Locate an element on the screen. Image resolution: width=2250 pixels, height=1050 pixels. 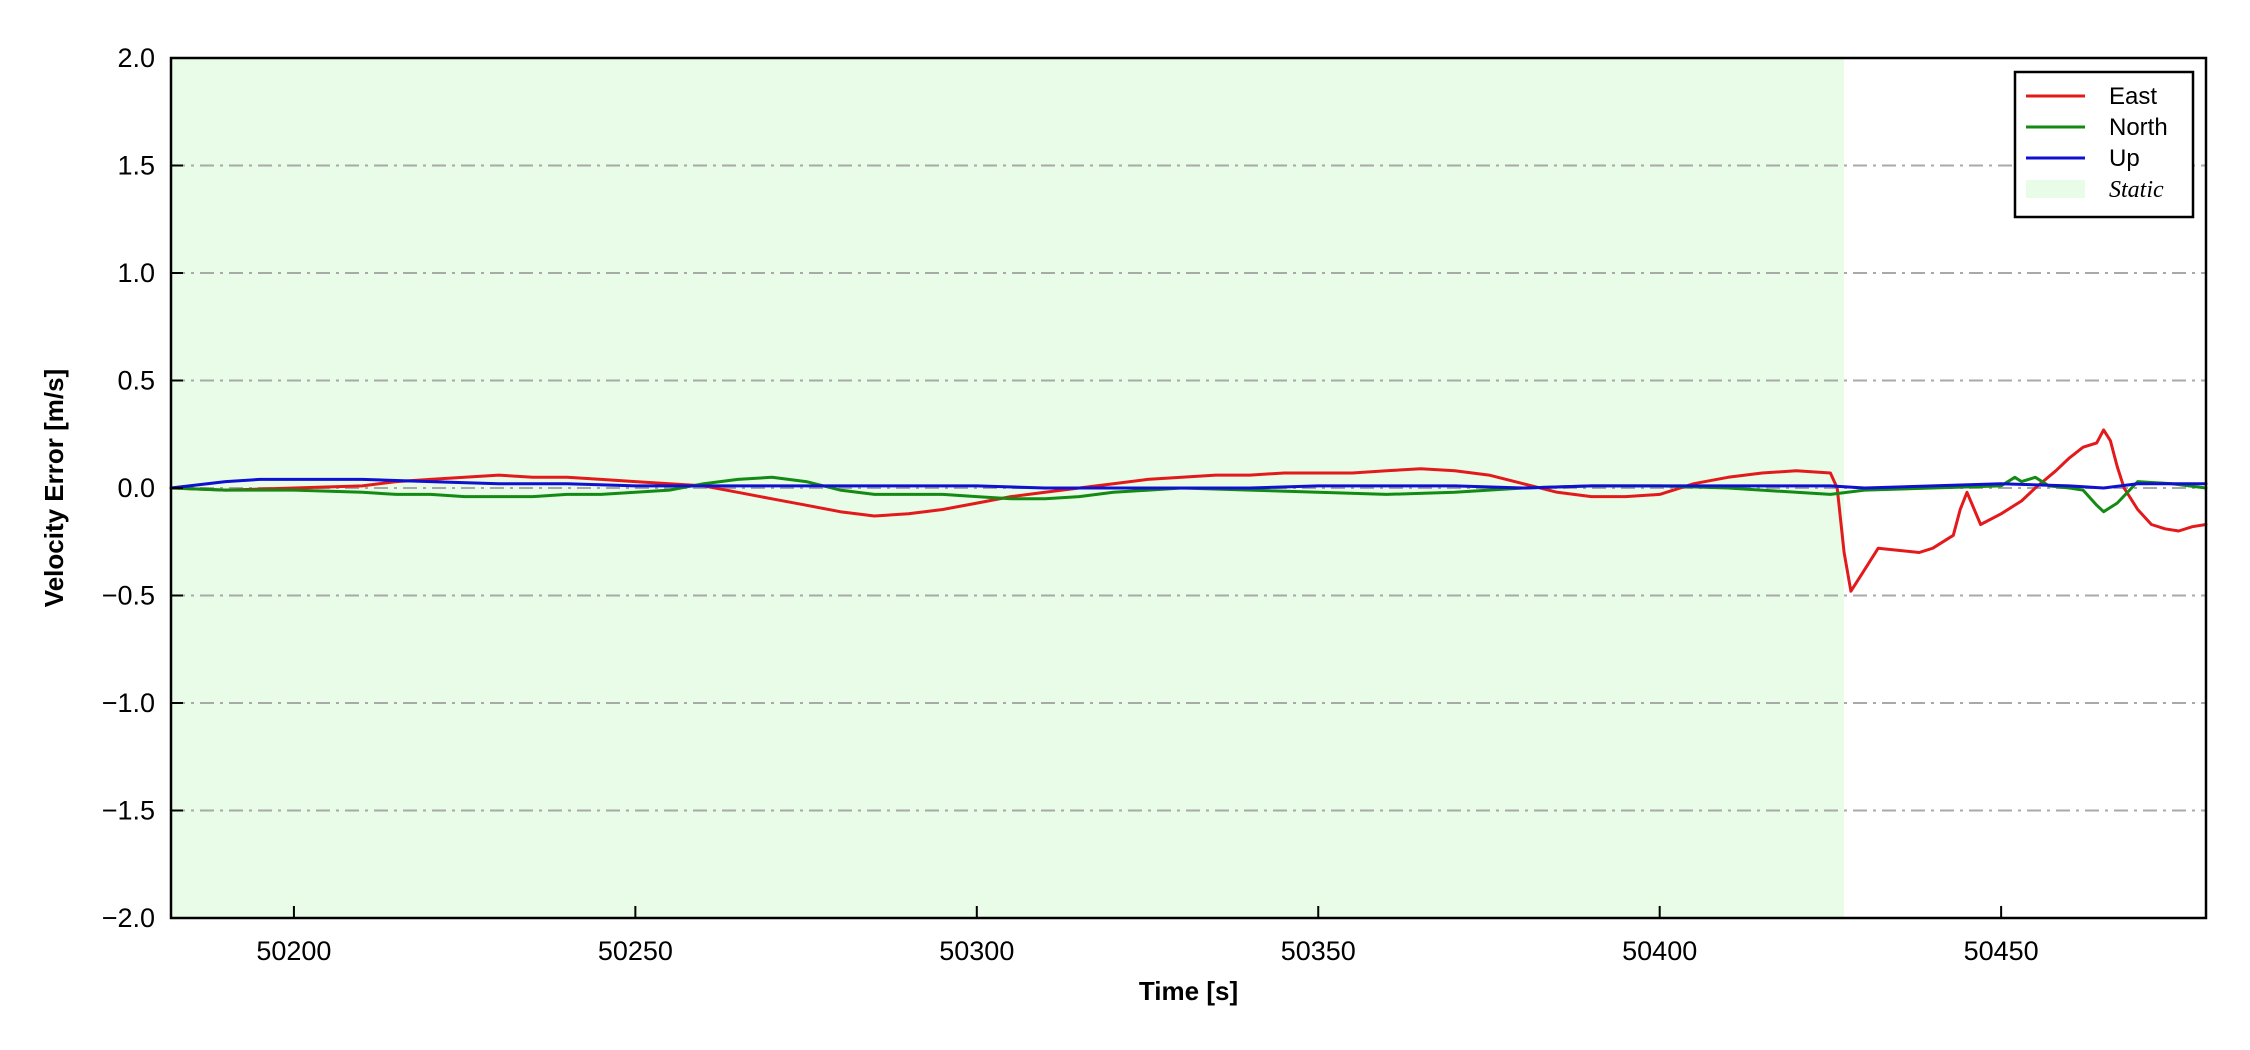
x-tick-label: 50200 is located at coordinates (293, 951).